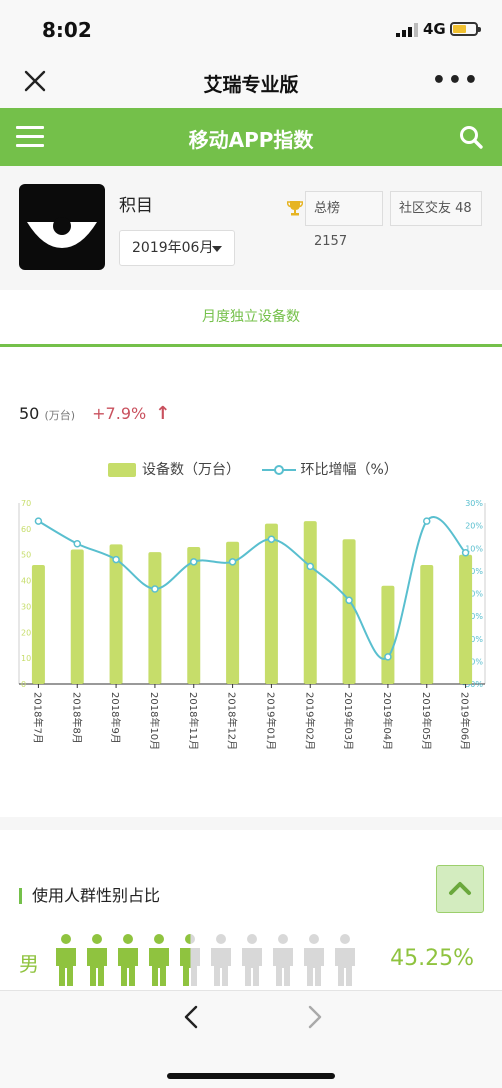 Image resolution: width=502 pixels, height=1088 pixels. I want to click on chevron-left-icon, so click(192, 1017).